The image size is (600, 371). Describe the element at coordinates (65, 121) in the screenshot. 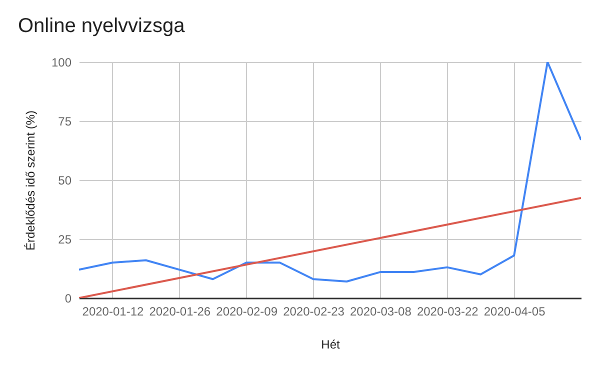

I see `y-tick-label: 75` at that location.